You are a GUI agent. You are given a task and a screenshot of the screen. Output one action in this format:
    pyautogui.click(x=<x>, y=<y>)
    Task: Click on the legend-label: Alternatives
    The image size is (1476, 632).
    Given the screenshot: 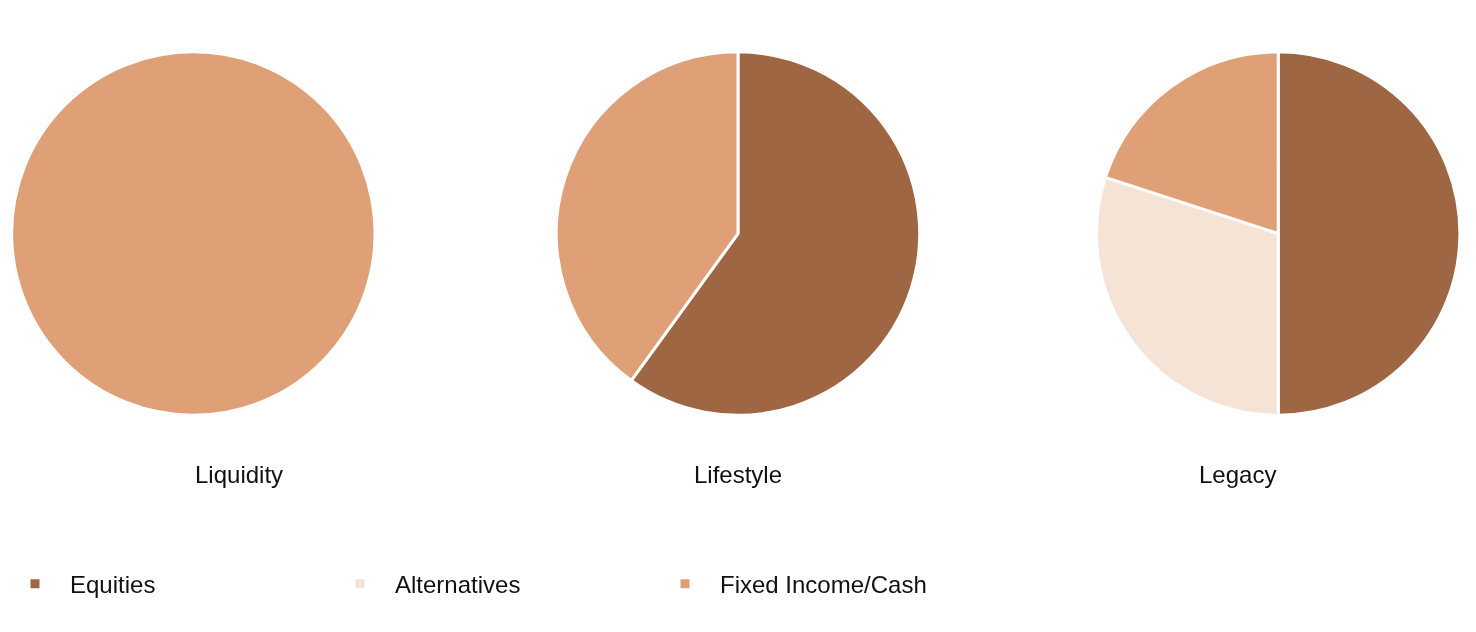 What is the action you would take?
    pyautogui.click(x=458, y=585)
    